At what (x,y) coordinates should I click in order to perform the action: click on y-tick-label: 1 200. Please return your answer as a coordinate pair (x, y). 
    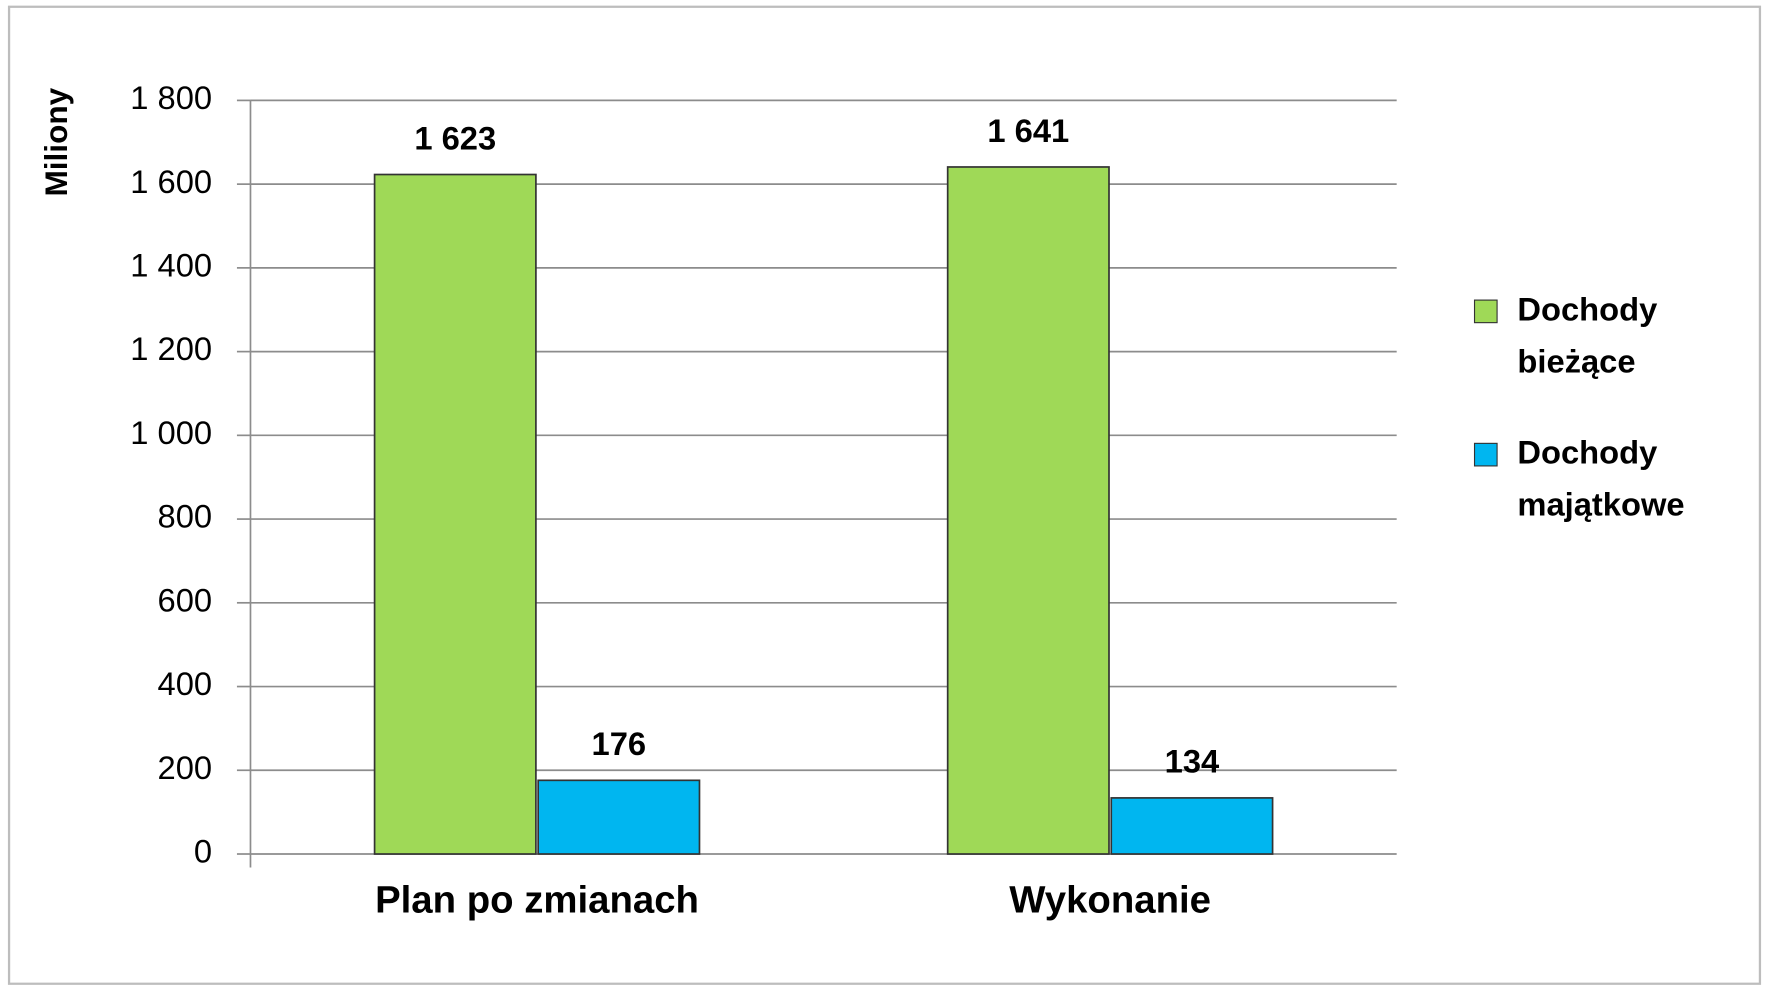
    Looking at the image, I should click on (171, 348).